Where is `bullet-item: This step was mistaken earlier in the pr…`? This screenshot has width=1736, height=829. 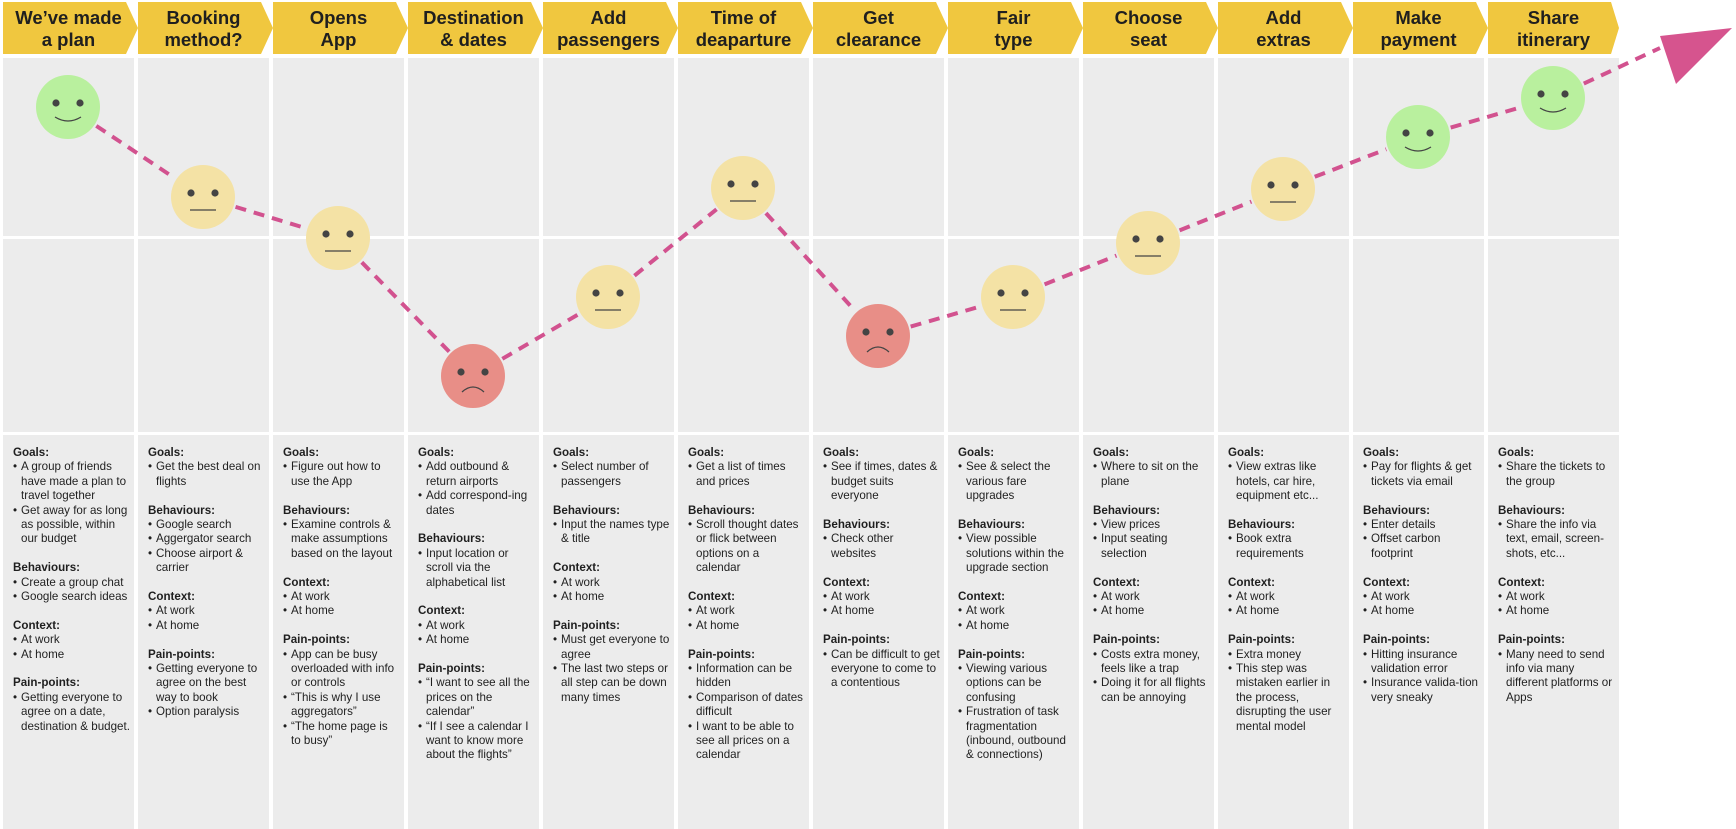
bullet-item: This step was mistaken earlier in the pr… is located at coordinates (1286, 698).